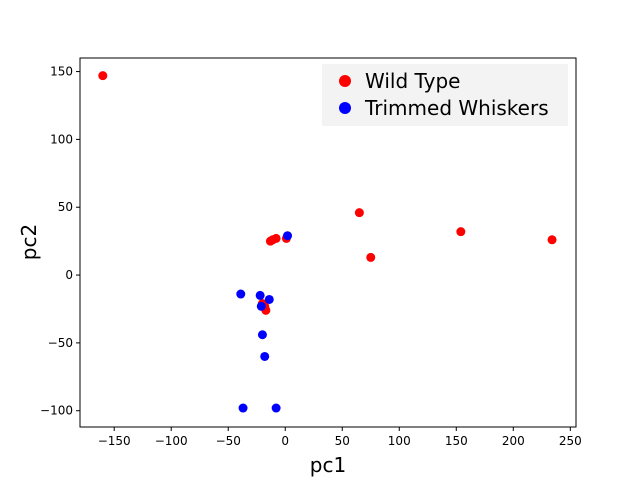  What do you see at coordinates (65, 207) in the screenshot?
I see `y-tick-label: 50` at bounding box center [65, 207].